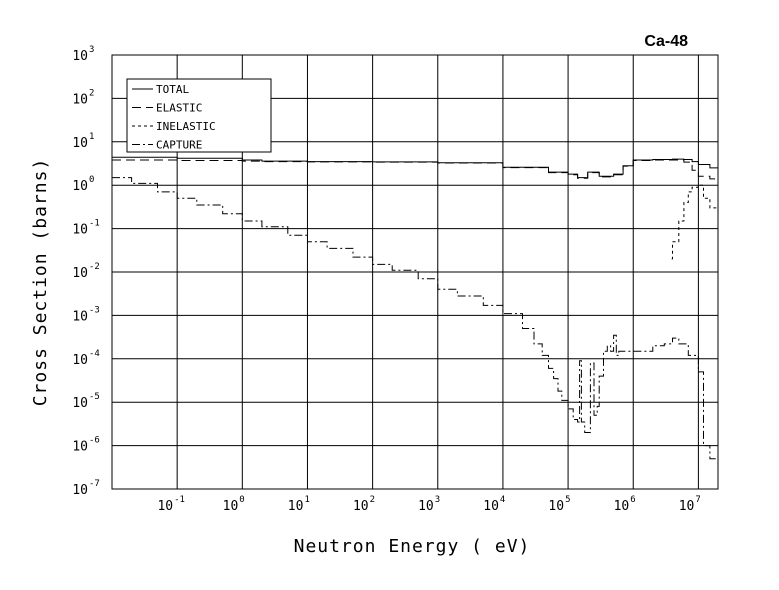 This screenshot has width=779, height=590. Describe the element at coordinates (94, 310) in the screenshot. I see `y-tick-exponent: -3` at that location.